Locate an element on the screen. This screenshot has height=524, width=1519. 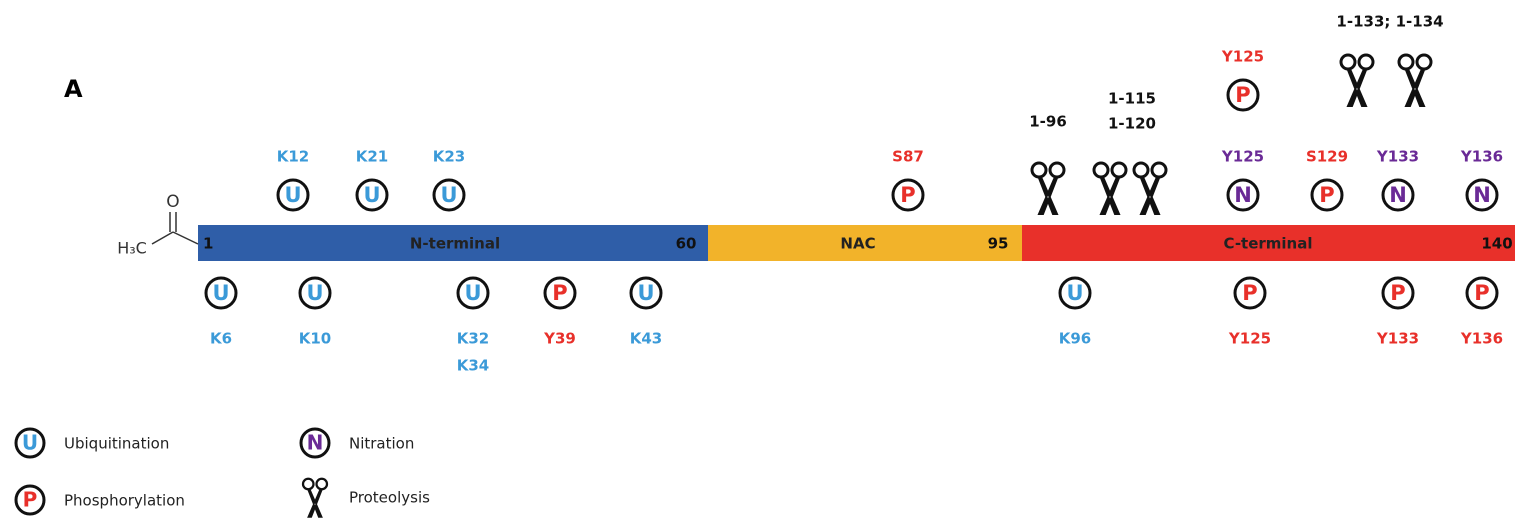
cleavage-label: 1-133; 1-134 is located at coordinates (1389, 22).